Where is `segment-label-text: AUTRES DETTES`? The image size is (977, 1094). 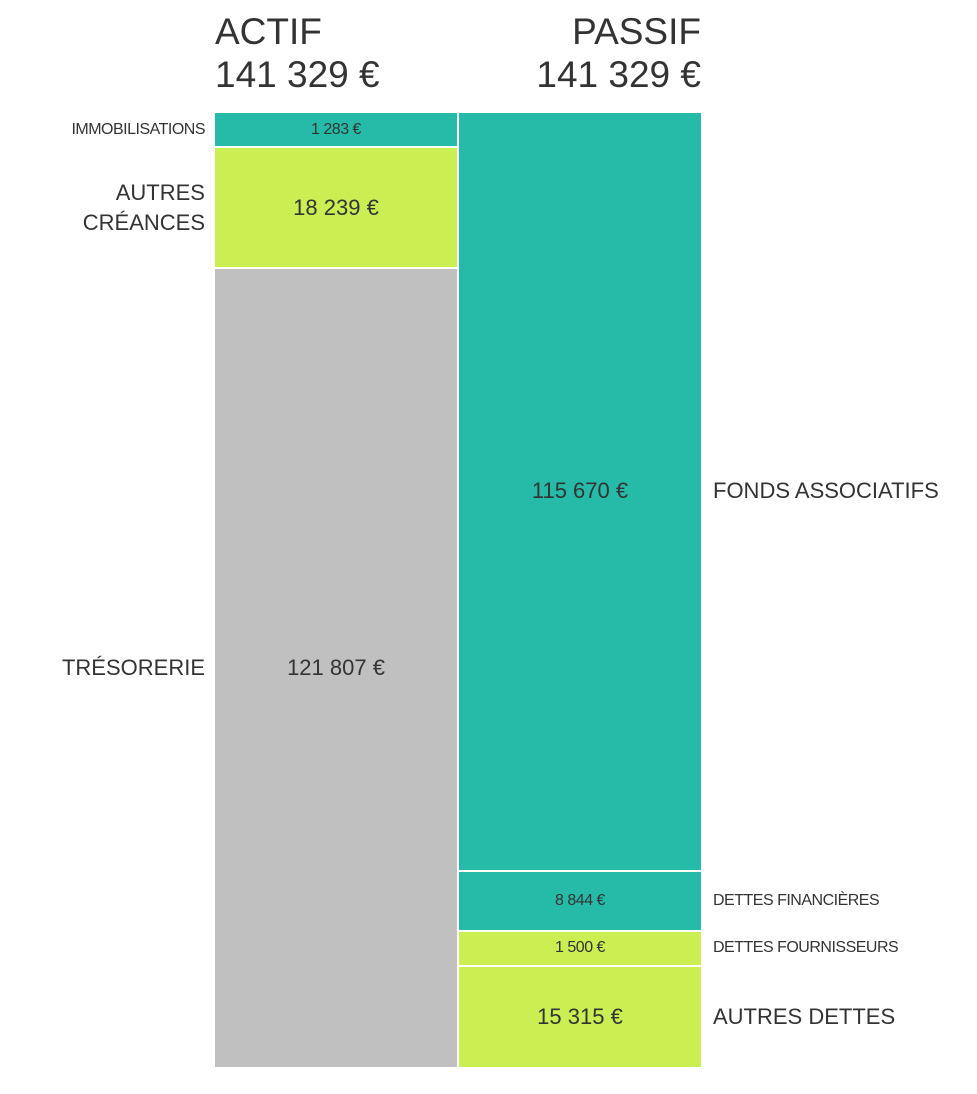
segment-label-text: AUTRES DETTES is located at coordinates (804, 1016).